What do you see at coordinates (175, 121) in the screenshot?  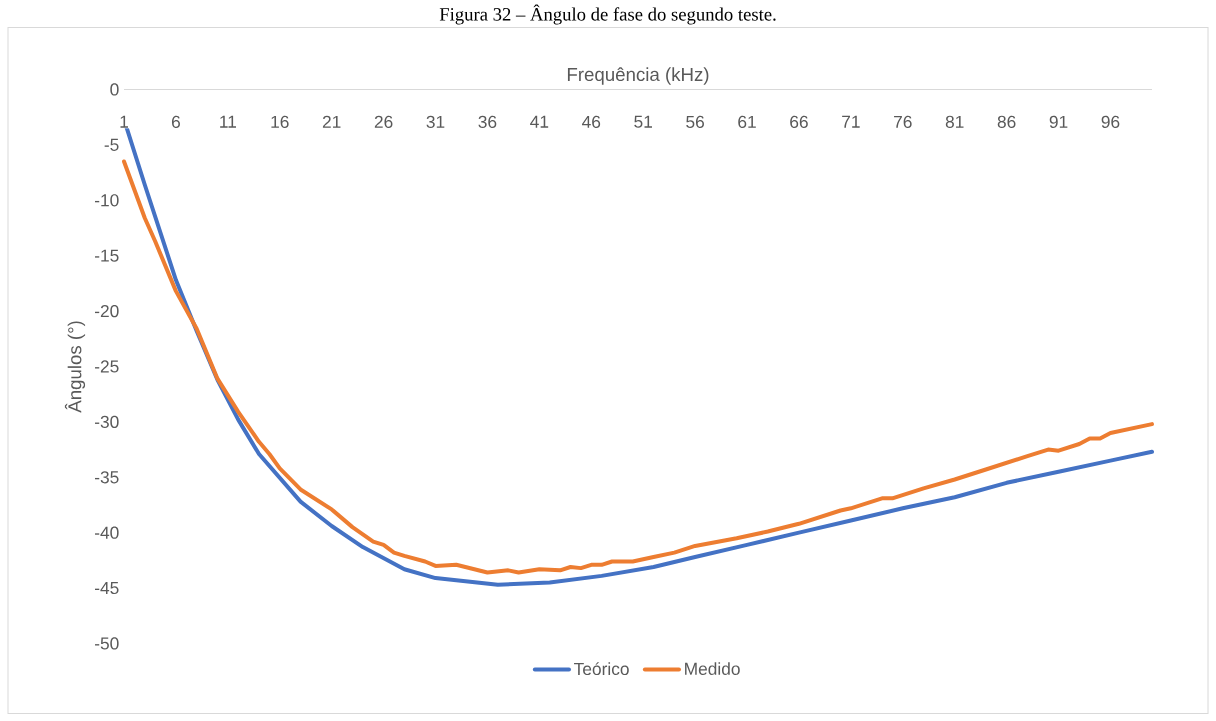 I see `x-tick-label: 6` at bounding box center [175, 121].